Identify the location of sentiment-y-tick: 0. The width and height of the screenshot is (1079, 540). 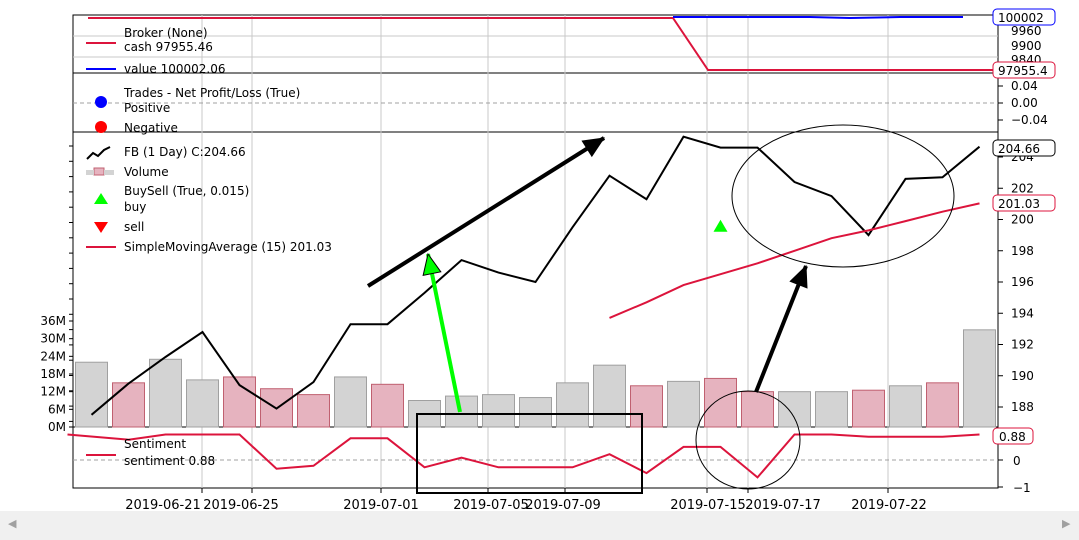
(1017, 461).